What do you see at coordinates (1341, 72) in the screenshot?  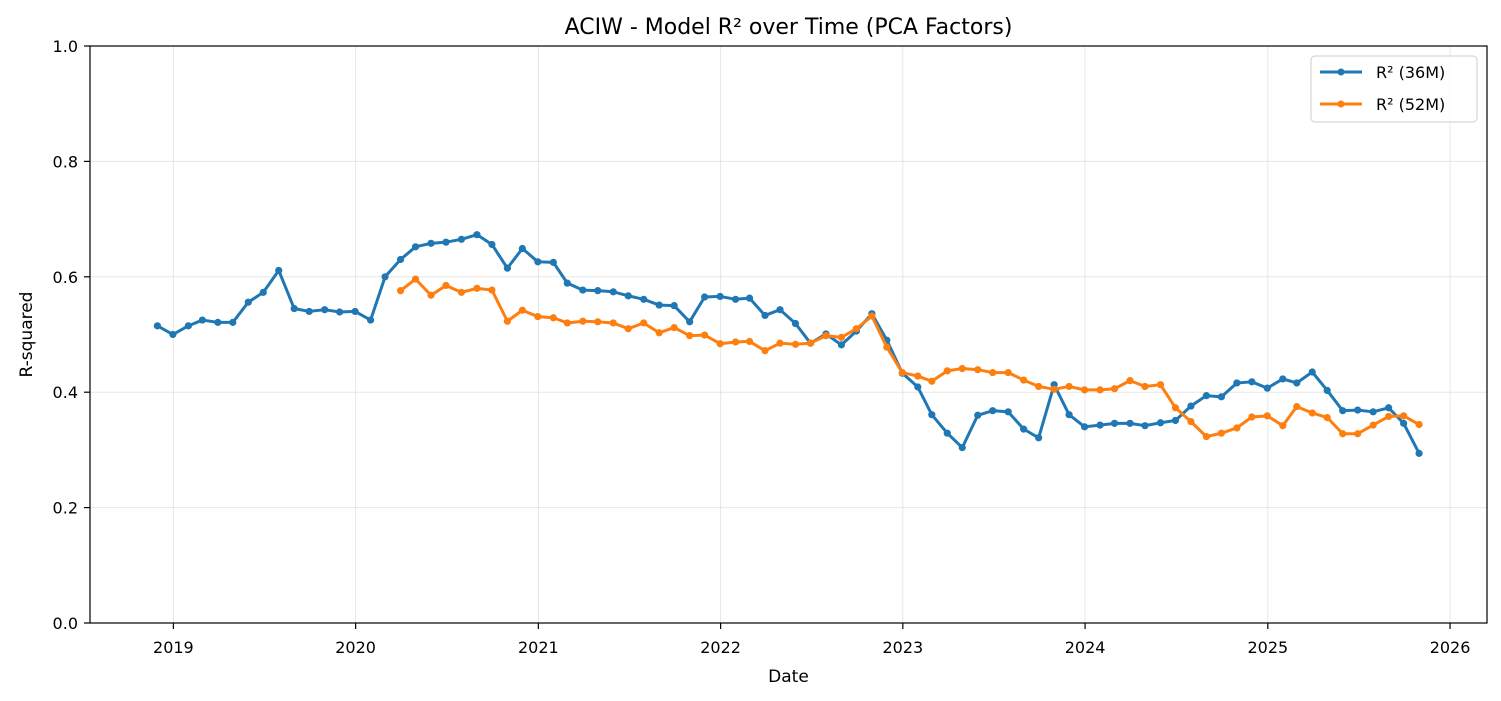 I see `legend-marker-r2-36m` at bounding box center [1341, 72].